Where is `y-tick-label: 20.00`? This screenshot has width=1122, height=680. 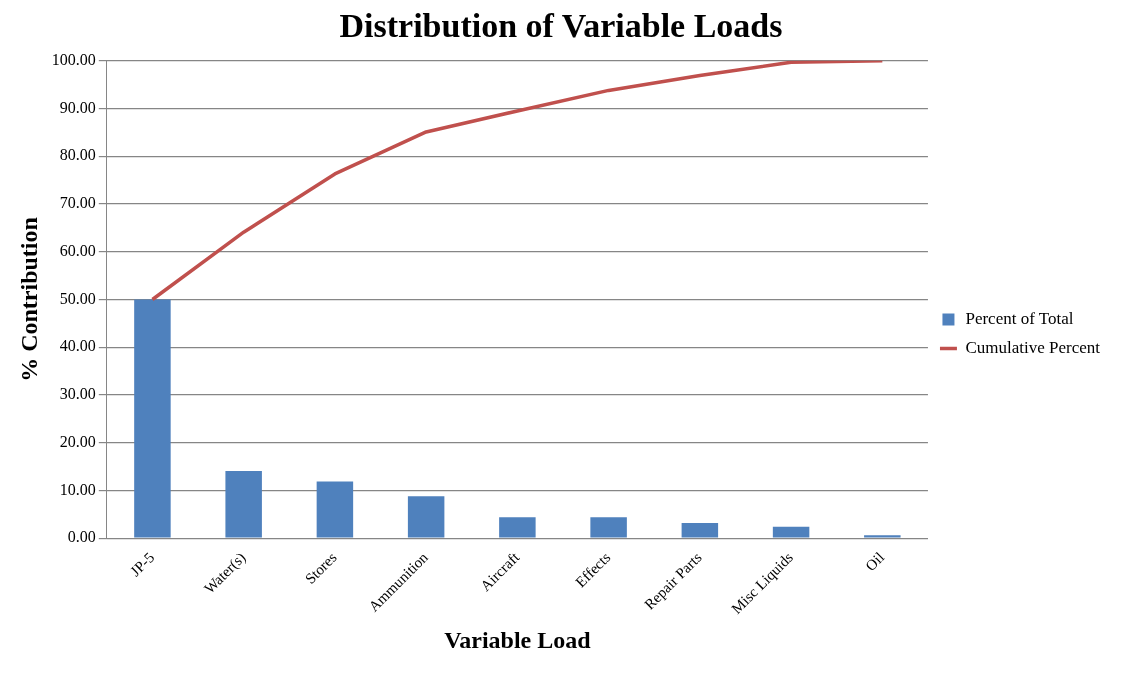 y-tick-label: 20.00 is located at coordinates (77, 441).